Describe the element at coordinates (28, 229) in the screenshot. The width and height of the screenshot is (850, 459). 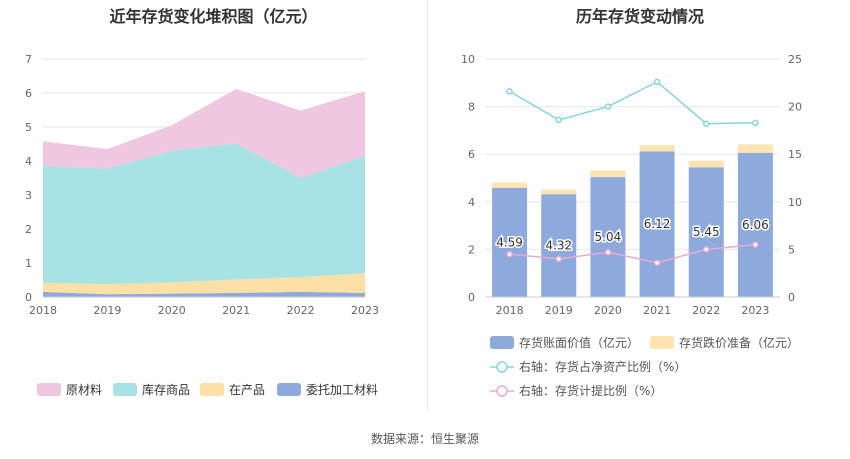
I see `left-y-tick-label: 2` at that location.